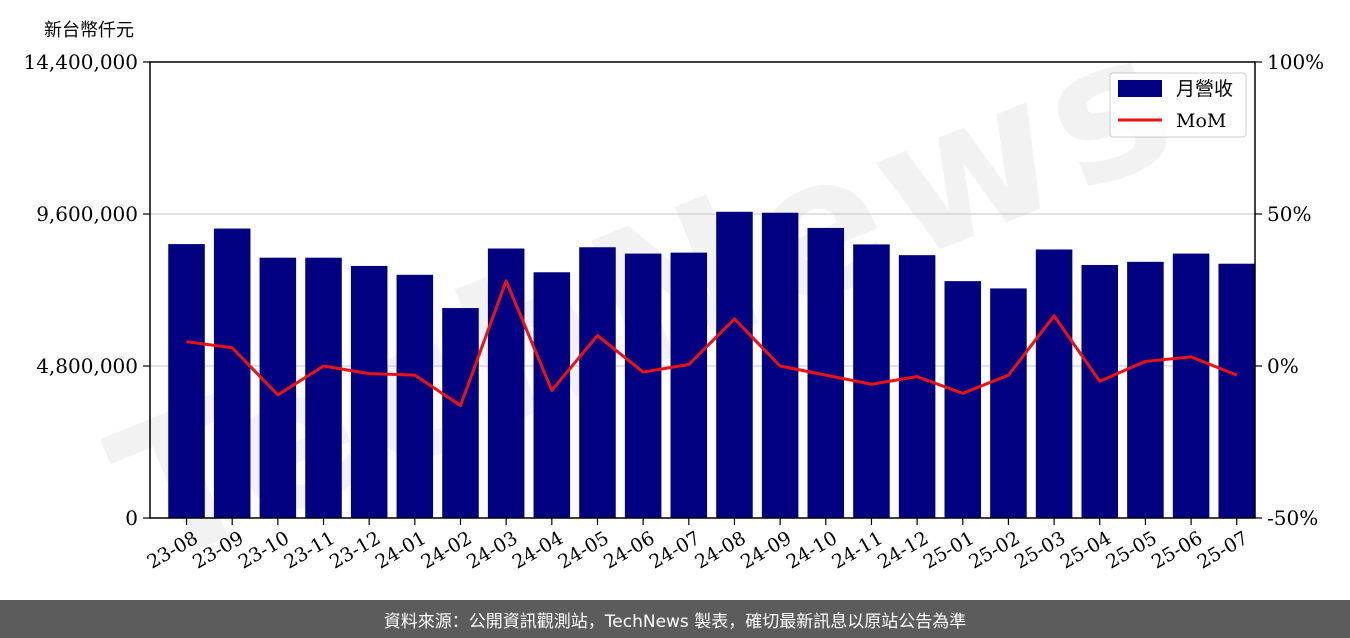  What do you see at coordinates (446, 550) in the screenshot?
I see `x-tick-label: 24-02` at bounding box center [446, 550].